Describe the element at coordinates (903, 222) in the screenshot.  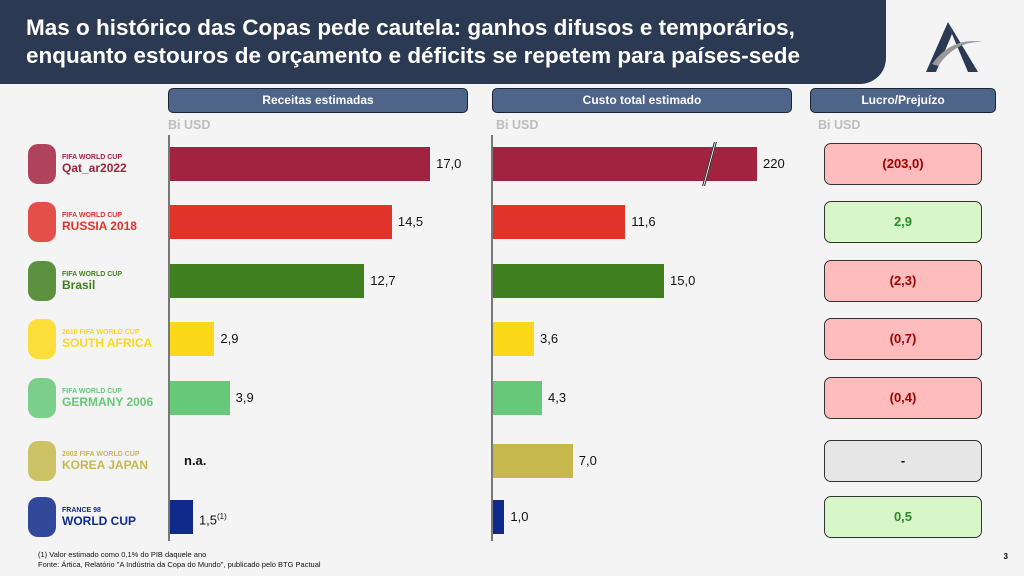
I see `profit-box: 2,9` at that location.